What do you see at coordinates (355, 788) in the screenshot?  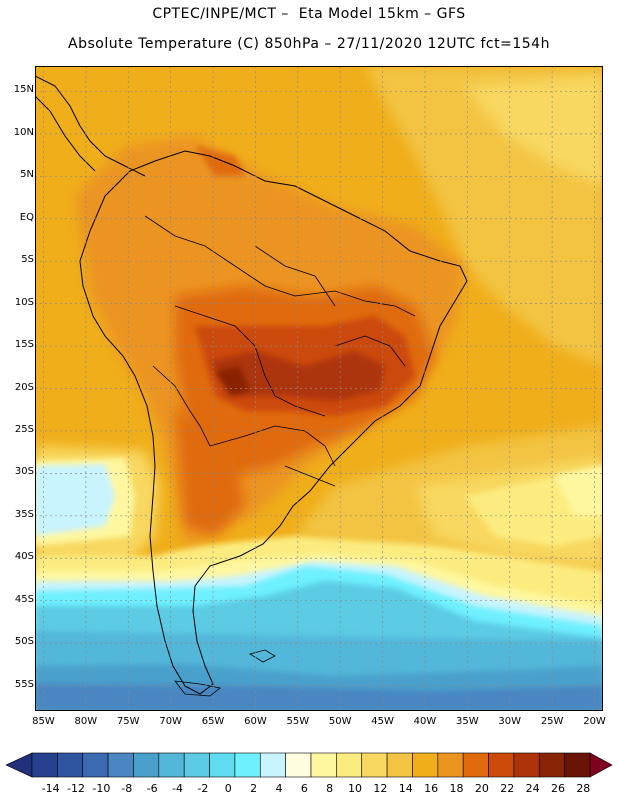 I see `colorbar-label: 10` at bounding box center [355, 788].